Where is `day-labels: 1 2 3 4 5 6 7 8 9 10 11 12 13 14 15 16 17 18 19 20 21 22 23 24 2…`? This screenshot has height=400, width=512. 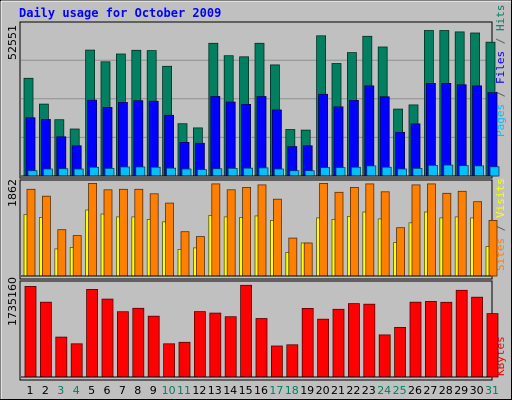 day-labels: 1 2 3 4 5 6 7 8 9 10 11 12 13 14 15 16 17 18 19 20 21 22 23 24 2… is located at coordinates (263, 390).